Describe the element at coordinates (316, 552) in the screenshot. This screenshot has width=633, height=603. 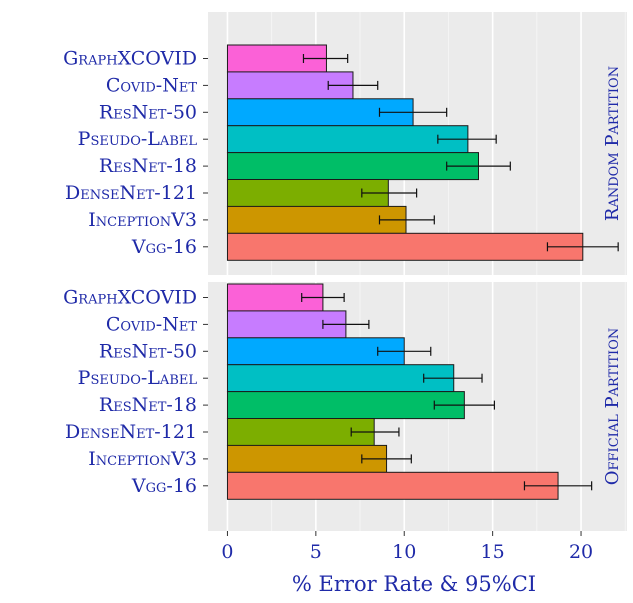
I see `x-tick-label-5: 5` at that location.